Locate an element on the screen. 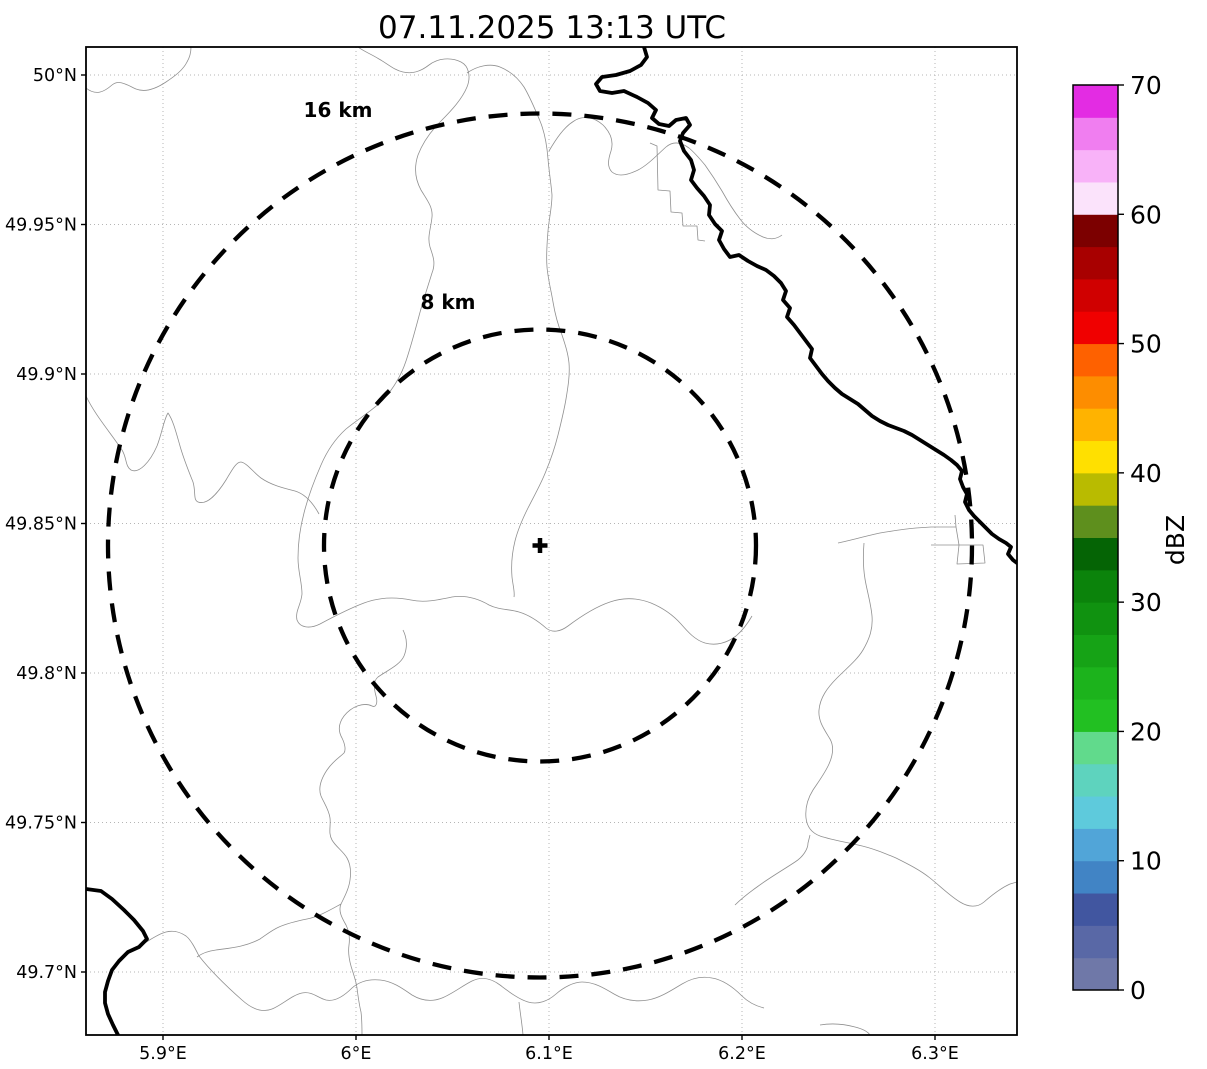 This screenshot has width=1207, height=1069. x-tick-label: 5.9°E is located at coordinates (163, 1054).